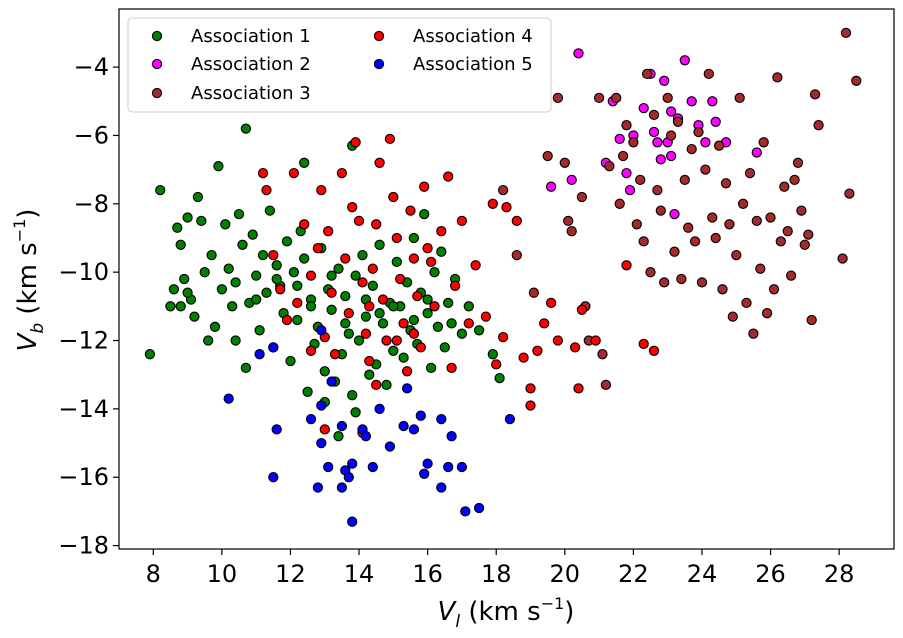 The height and width of the screenshot is (638, 903). Describe the element at coordinates (251, 93) in the screenshot. I see `legend-label-3: Association 3` at that location.